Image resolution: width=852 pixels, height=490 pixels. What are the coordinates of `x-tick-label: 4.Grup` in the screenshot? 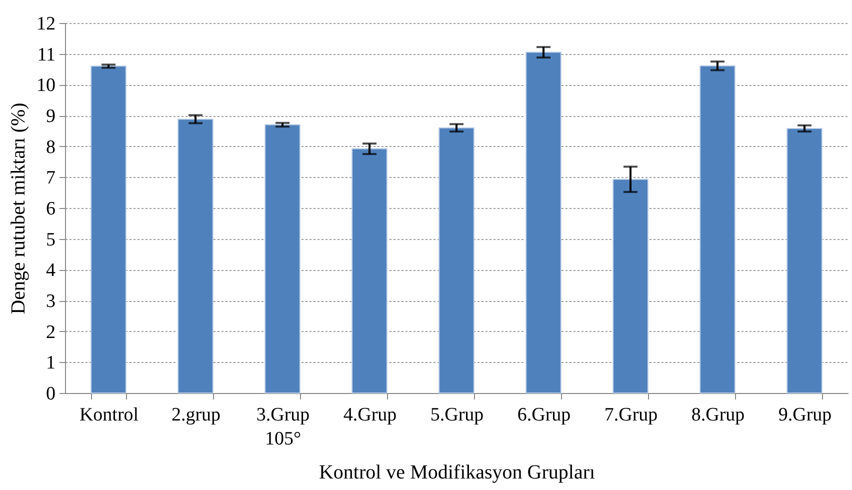 It's located at (370, 415).